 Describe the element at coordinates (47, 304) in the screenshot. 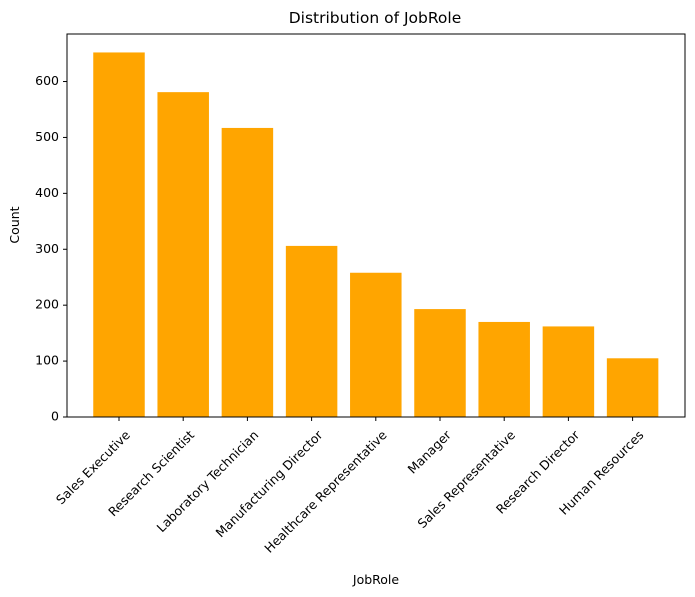

I see `y-tick-label: 200` at that location.